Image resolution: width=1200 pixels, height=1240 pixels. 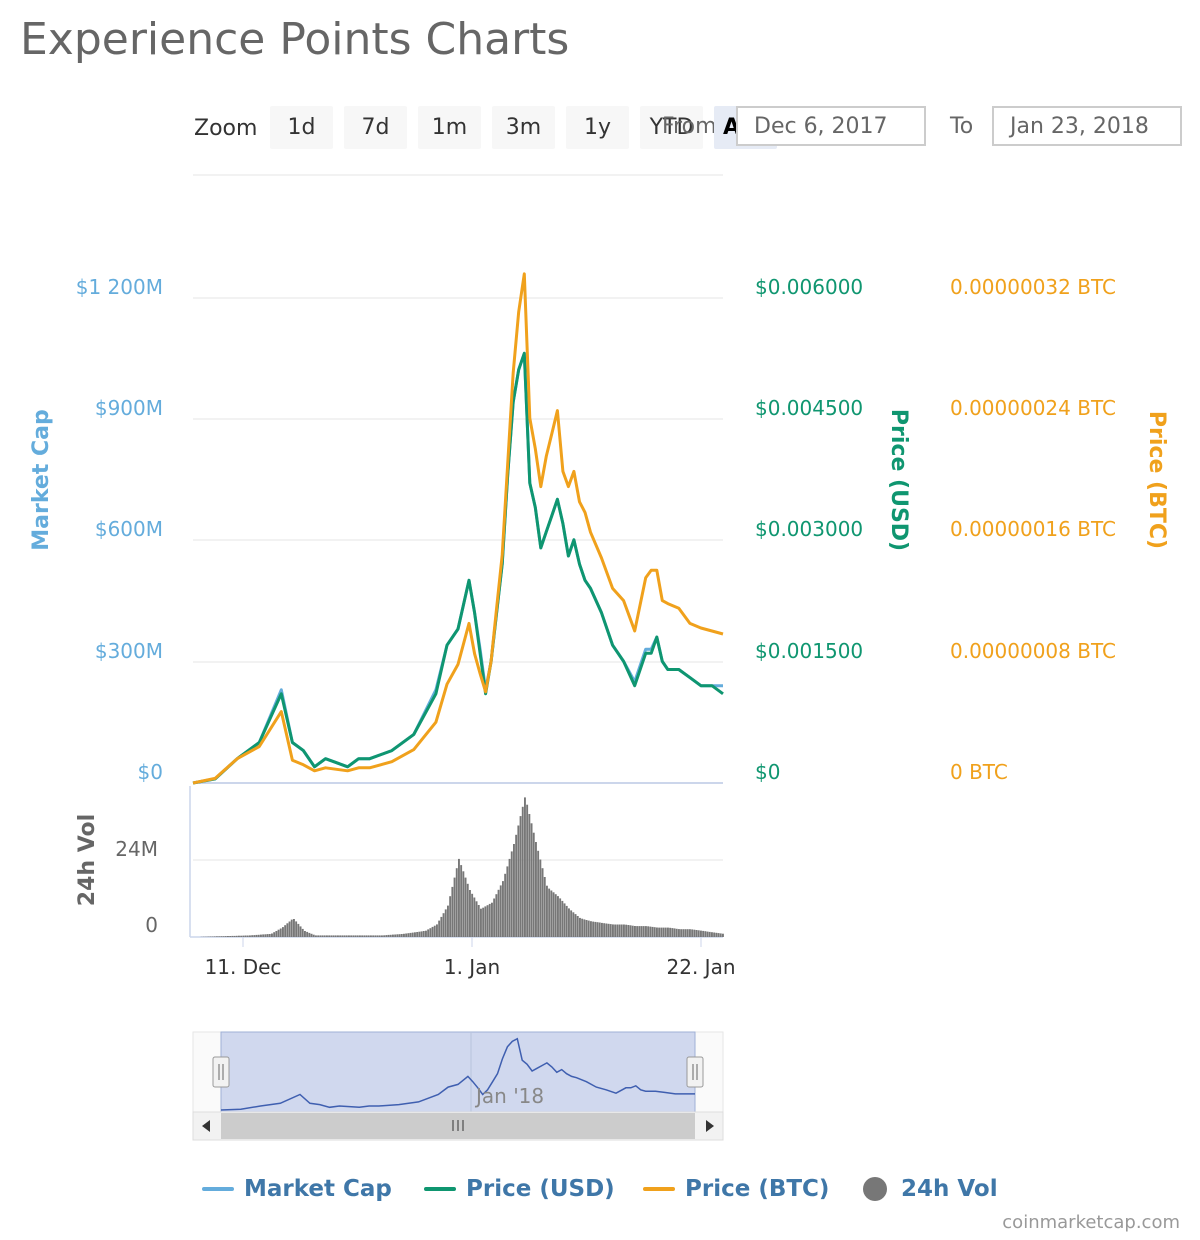 What do you see at coordinates (375, 127) in the screenshot?
I see `zoom-7d-button: 7d` at bounding box center [375, 127].